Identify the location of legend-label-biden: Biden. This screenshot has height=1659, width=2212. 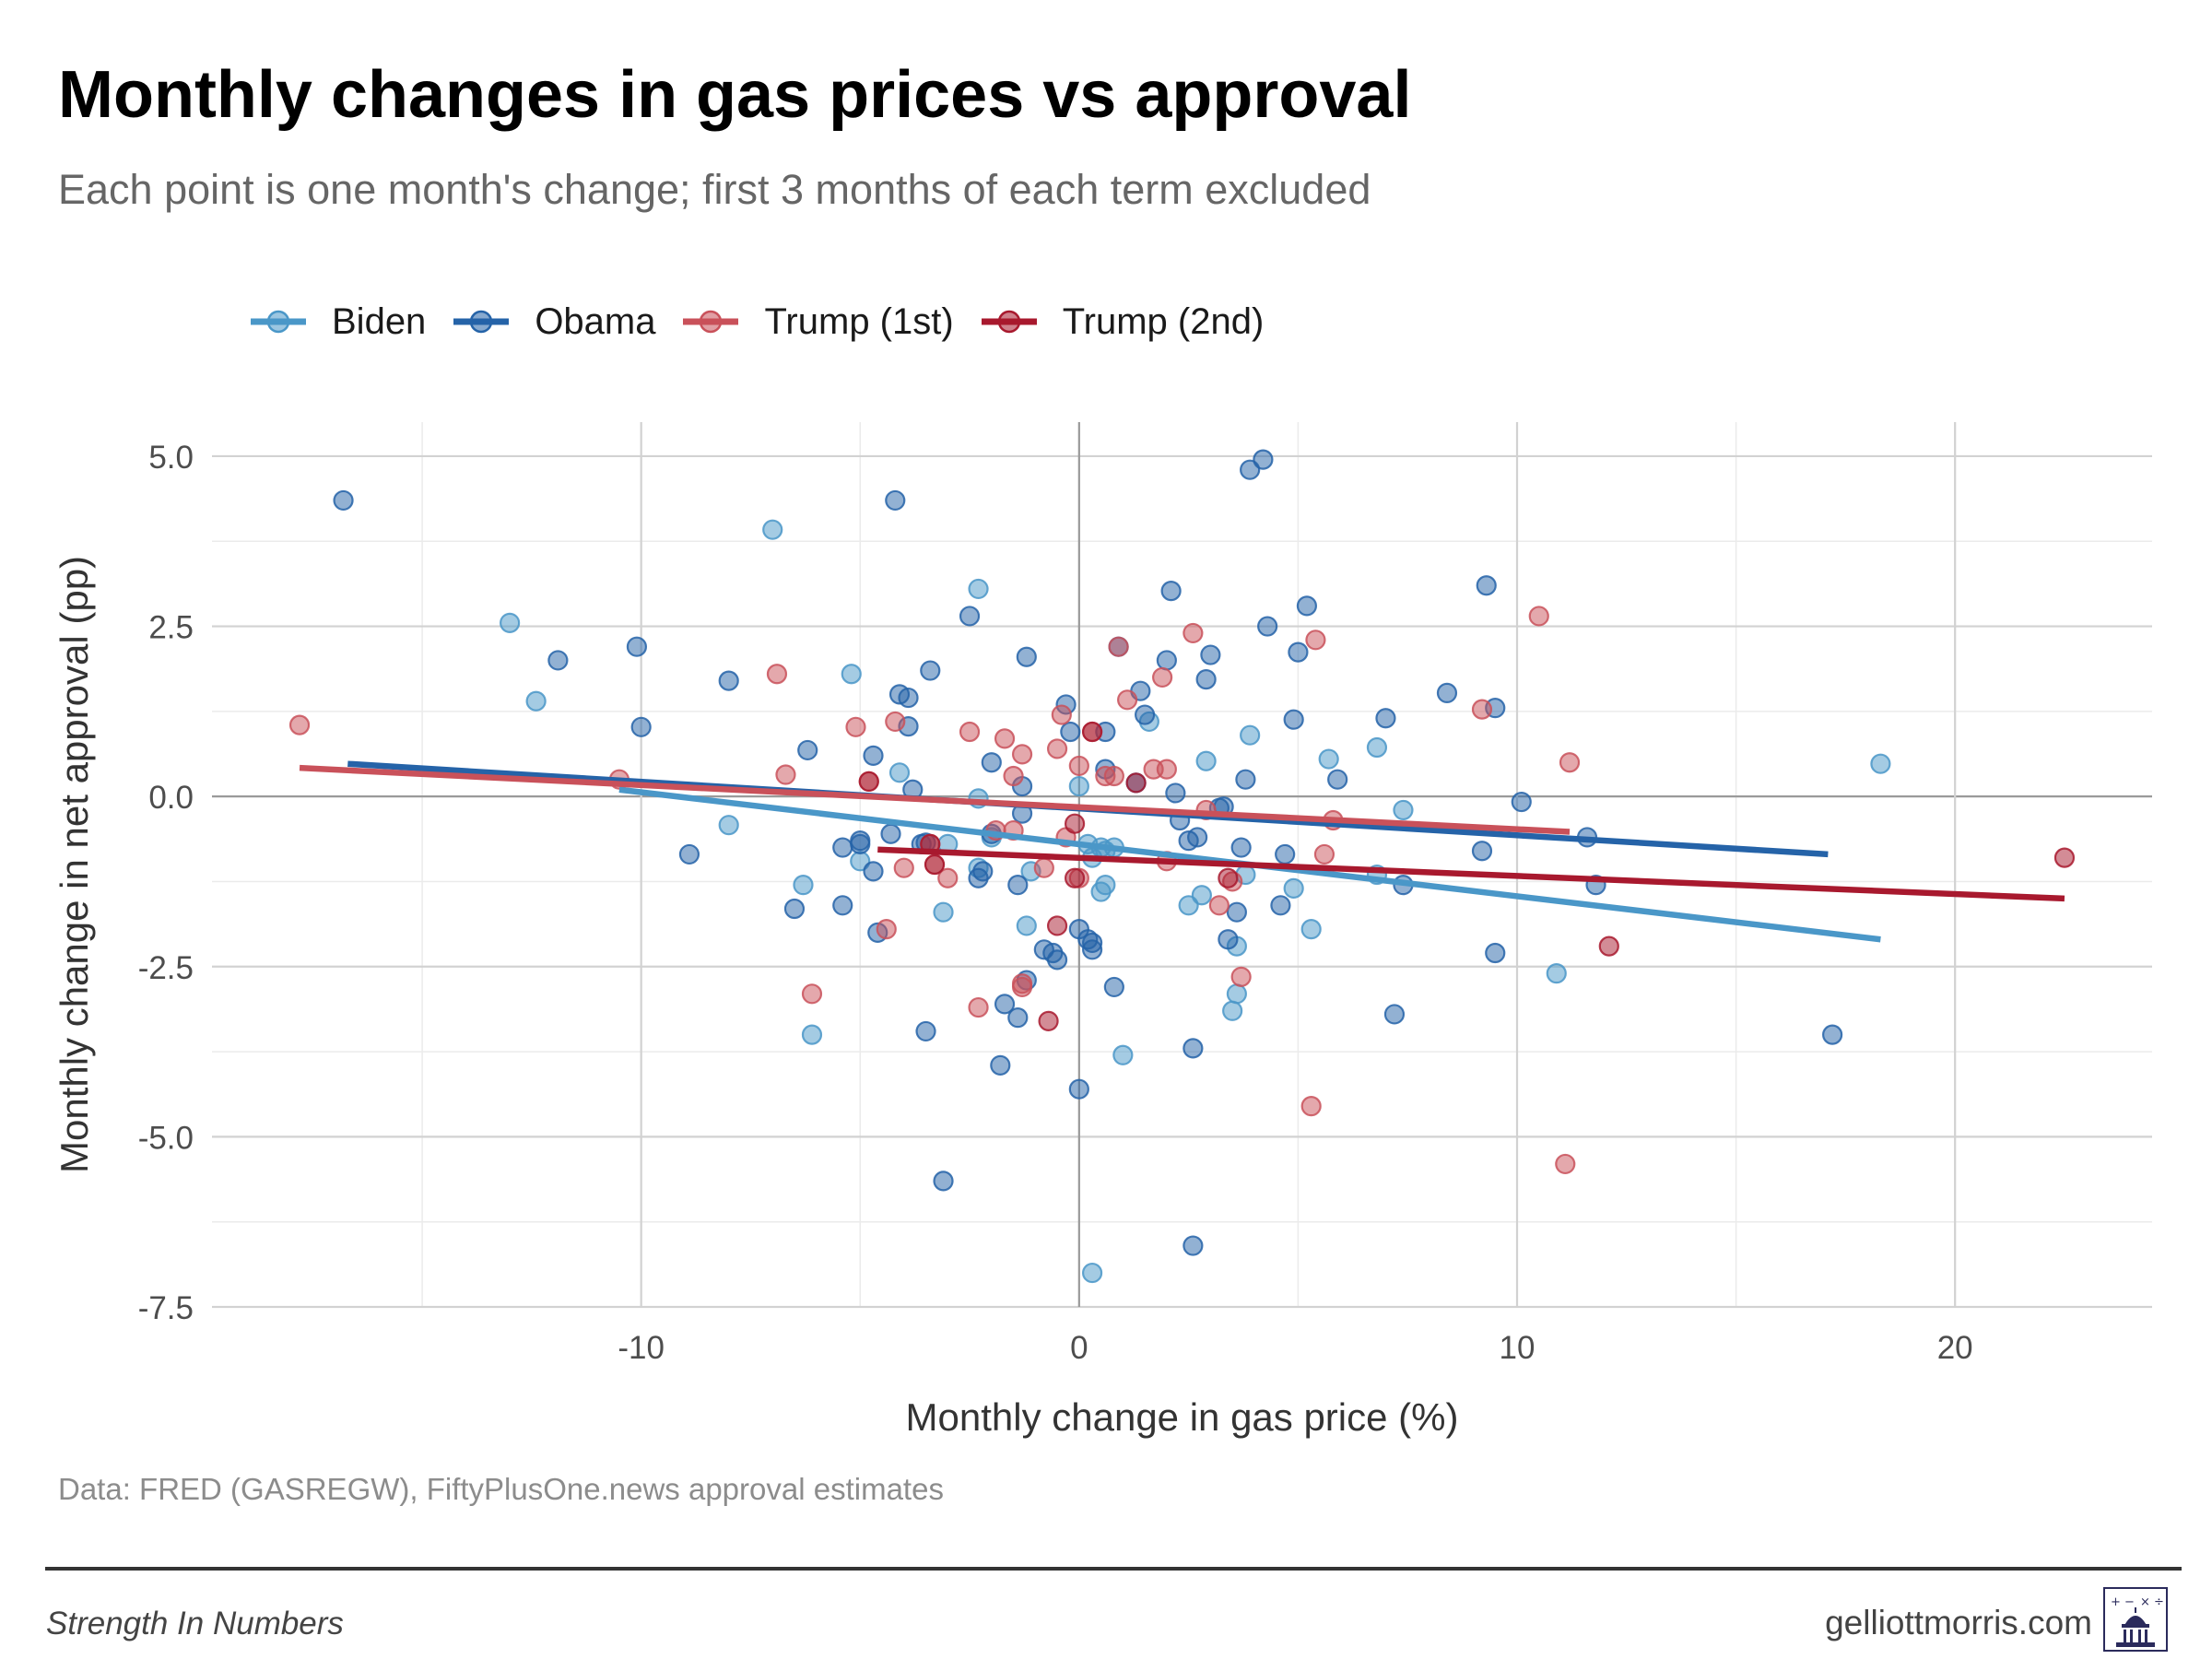
(379, 321).